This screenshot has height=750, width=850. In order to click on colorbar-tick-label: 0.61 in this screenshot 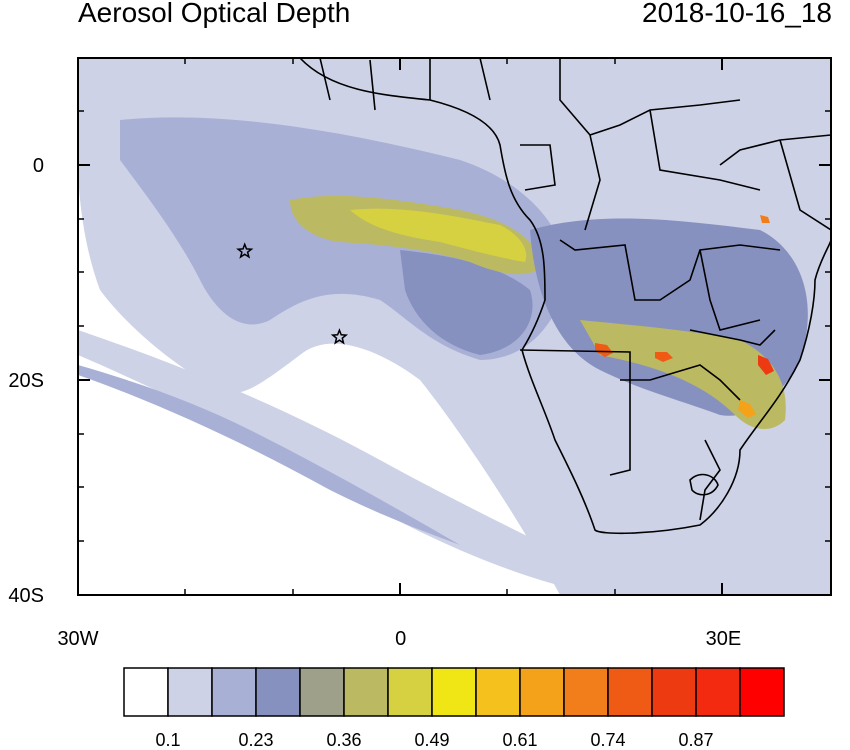, I will do `click(520, 740)`.